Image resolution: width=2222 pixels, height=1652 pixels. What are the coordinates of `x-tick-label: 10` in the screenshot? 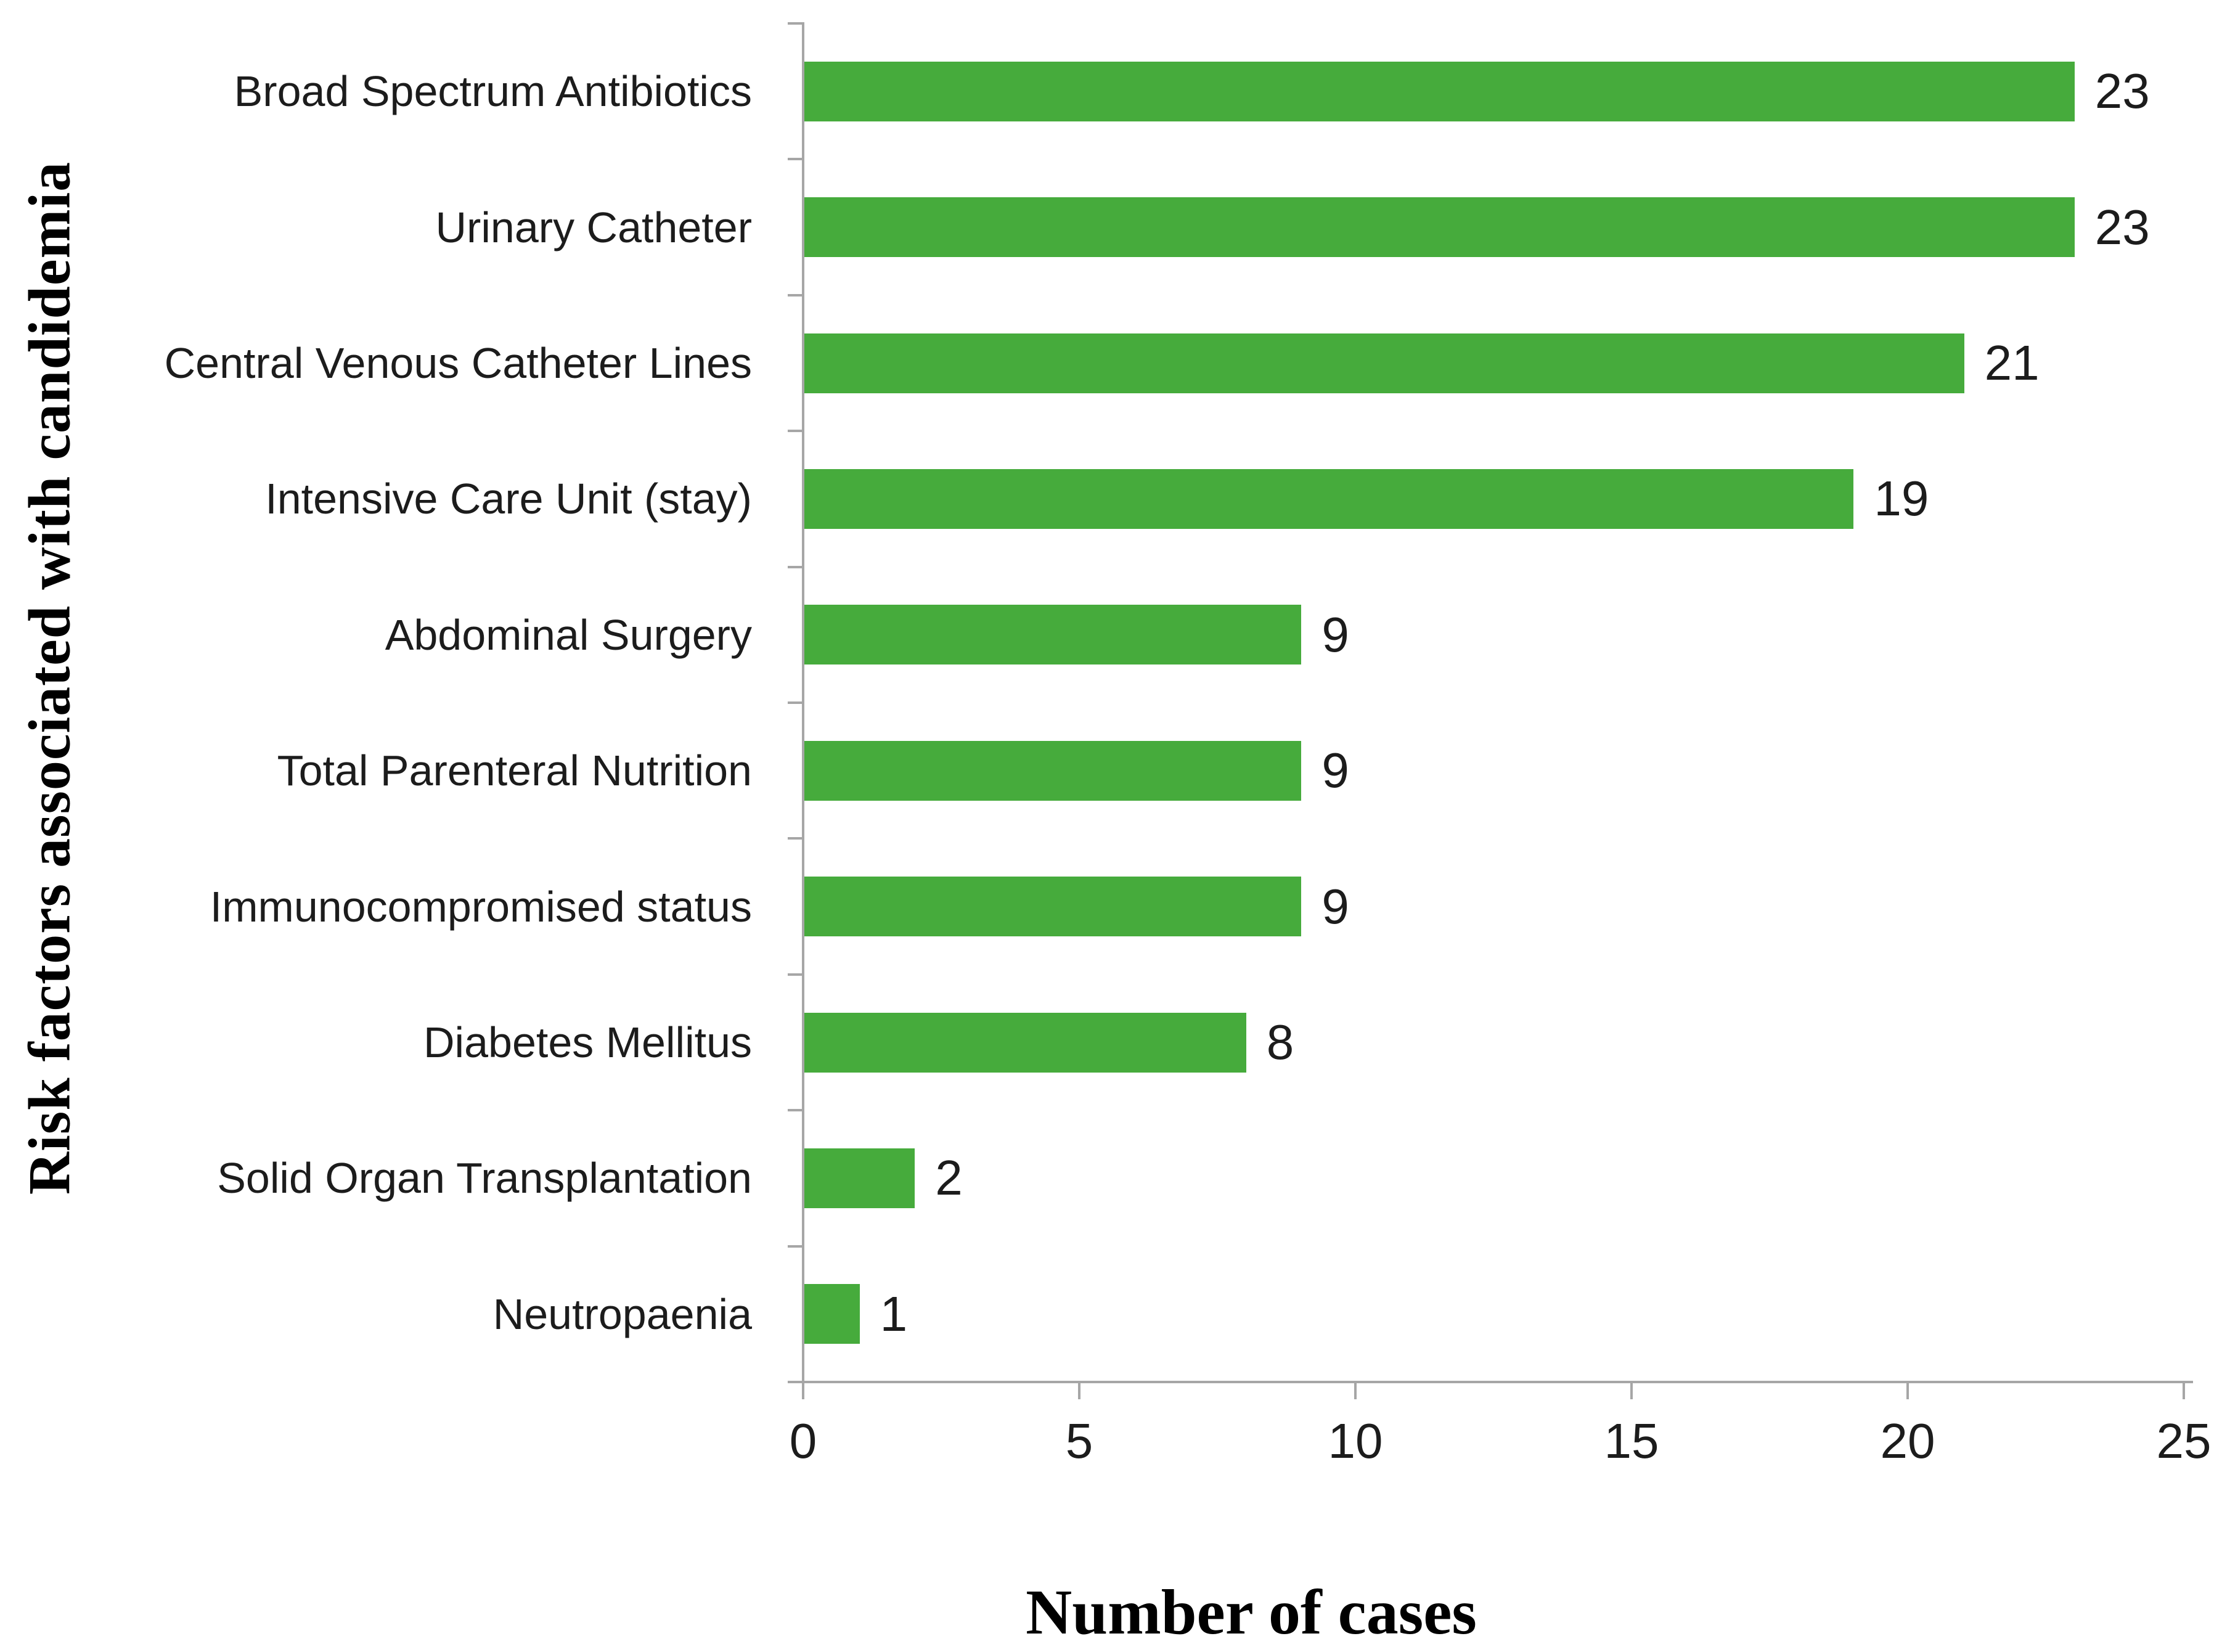 It's located at (1355, 1440).